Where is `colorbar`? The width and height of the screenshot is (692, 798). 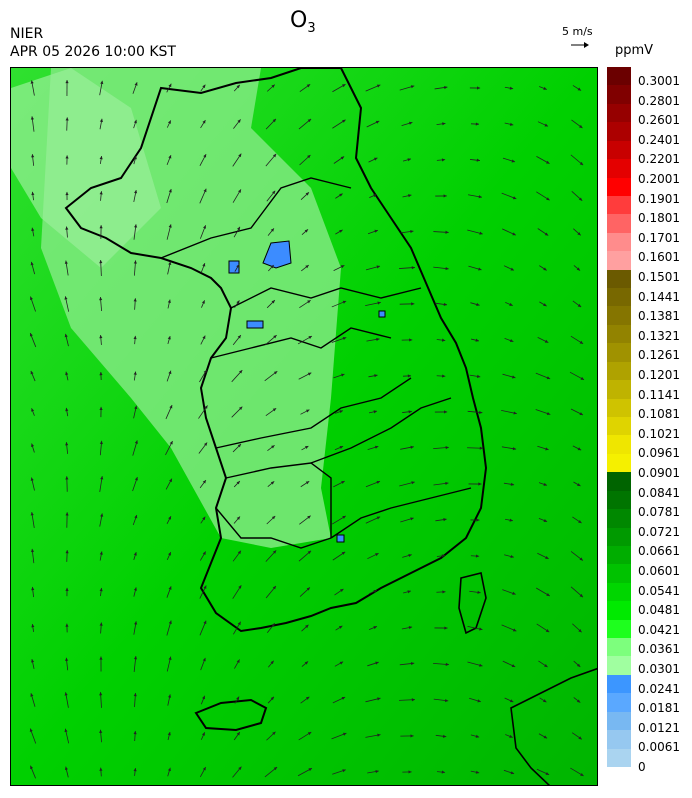
colorbar is located at coordinates (619, 417).